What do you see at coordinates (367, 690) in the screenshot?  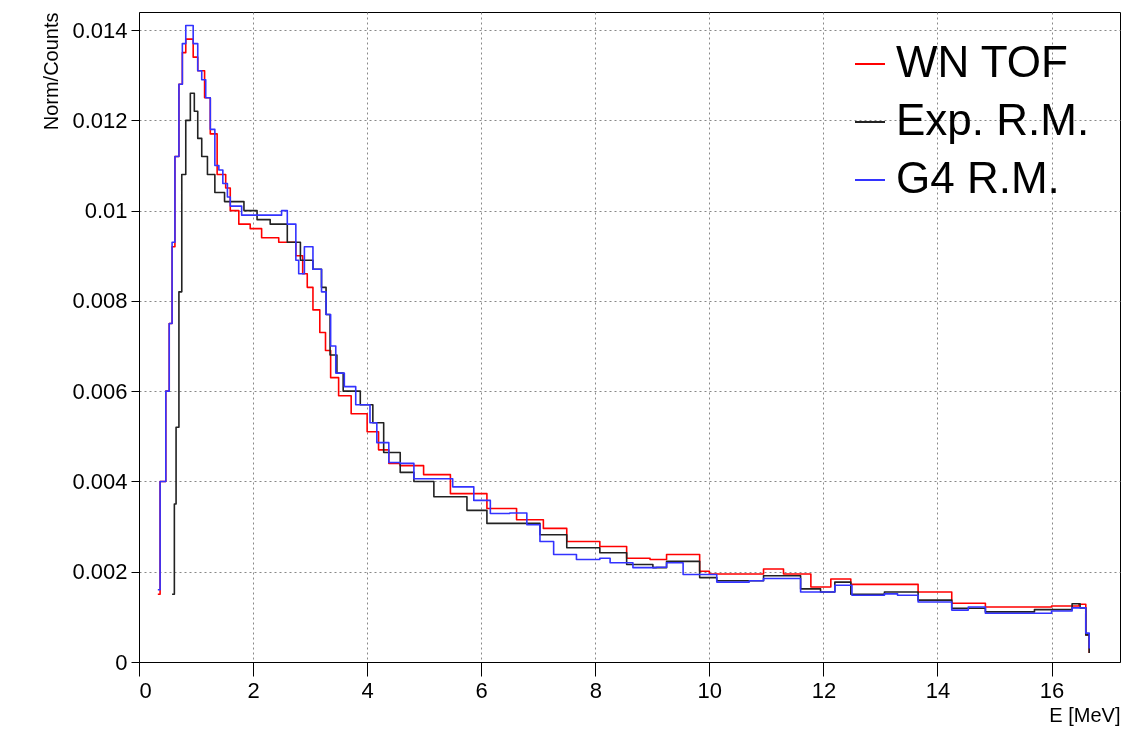 I see `x-tick-label: 4` at bounding box center [367, 690].